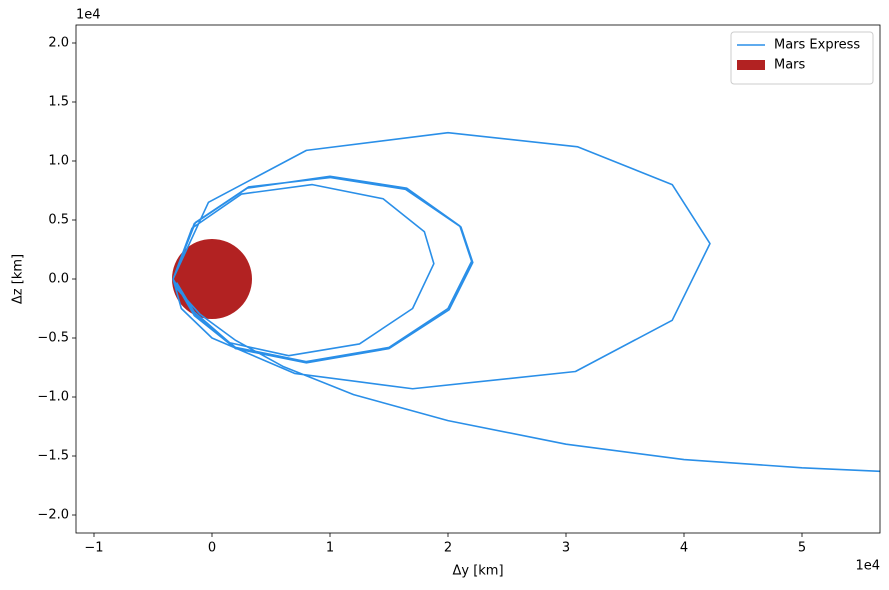 Image resolution: width=889 pixels, height=590 pixels. I want to click on x-axis-label: Δy [km], so click(477, 571).